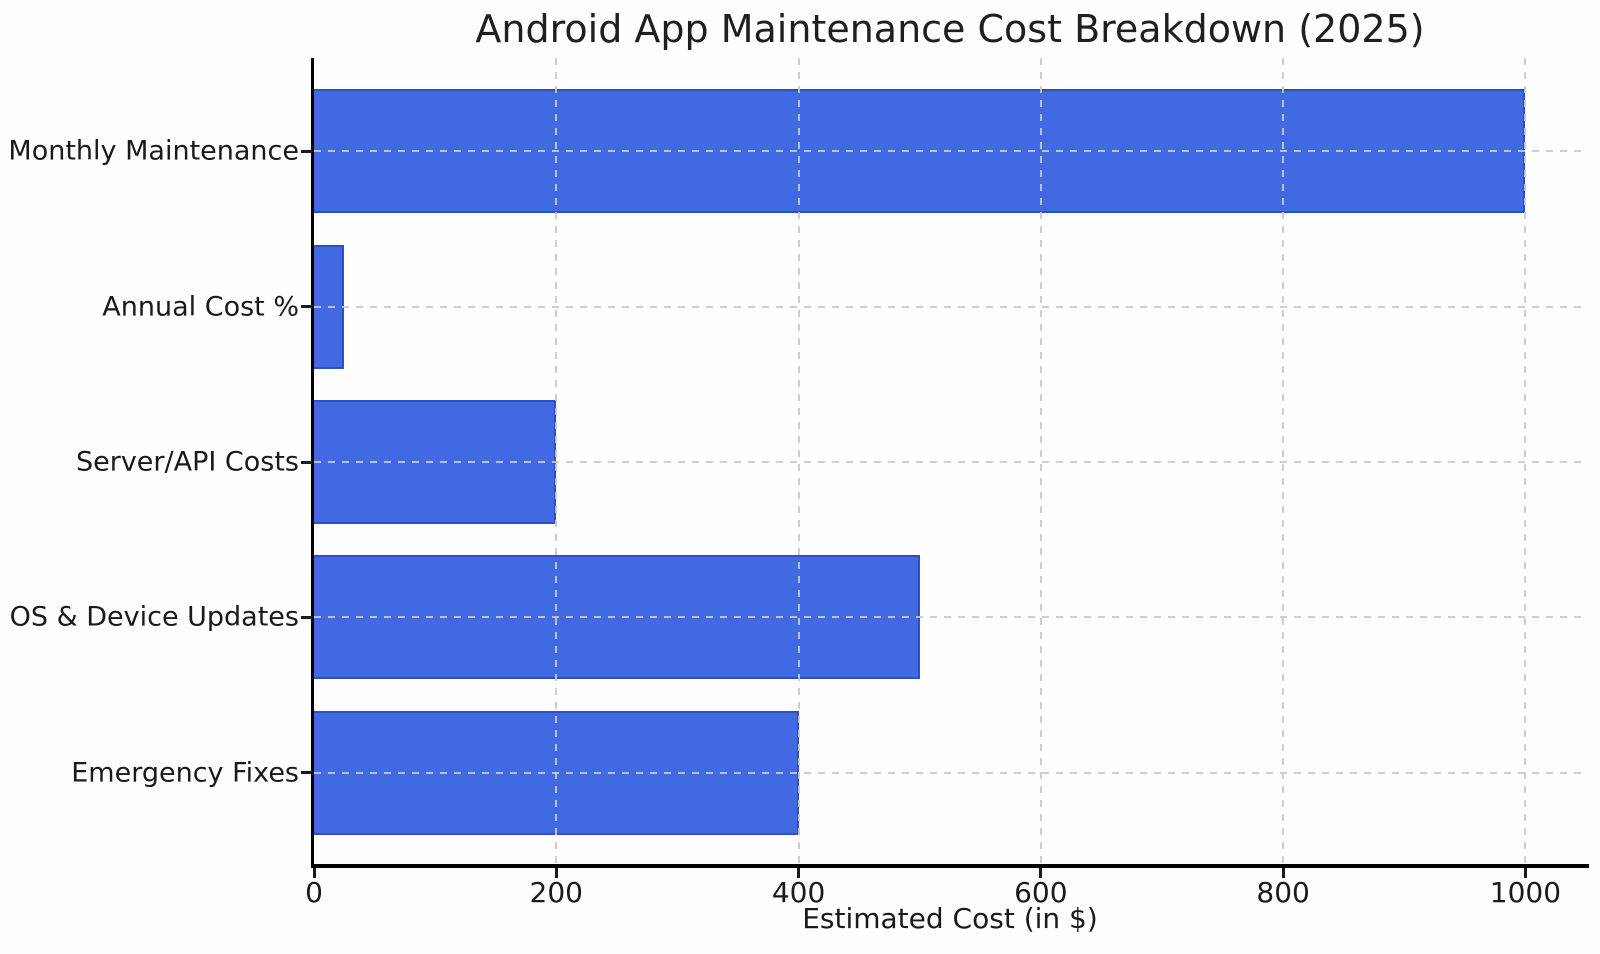 This screenshot has width=1600, height=954. I want to click on gridline-y-server-api-costs, so click(950, 462).